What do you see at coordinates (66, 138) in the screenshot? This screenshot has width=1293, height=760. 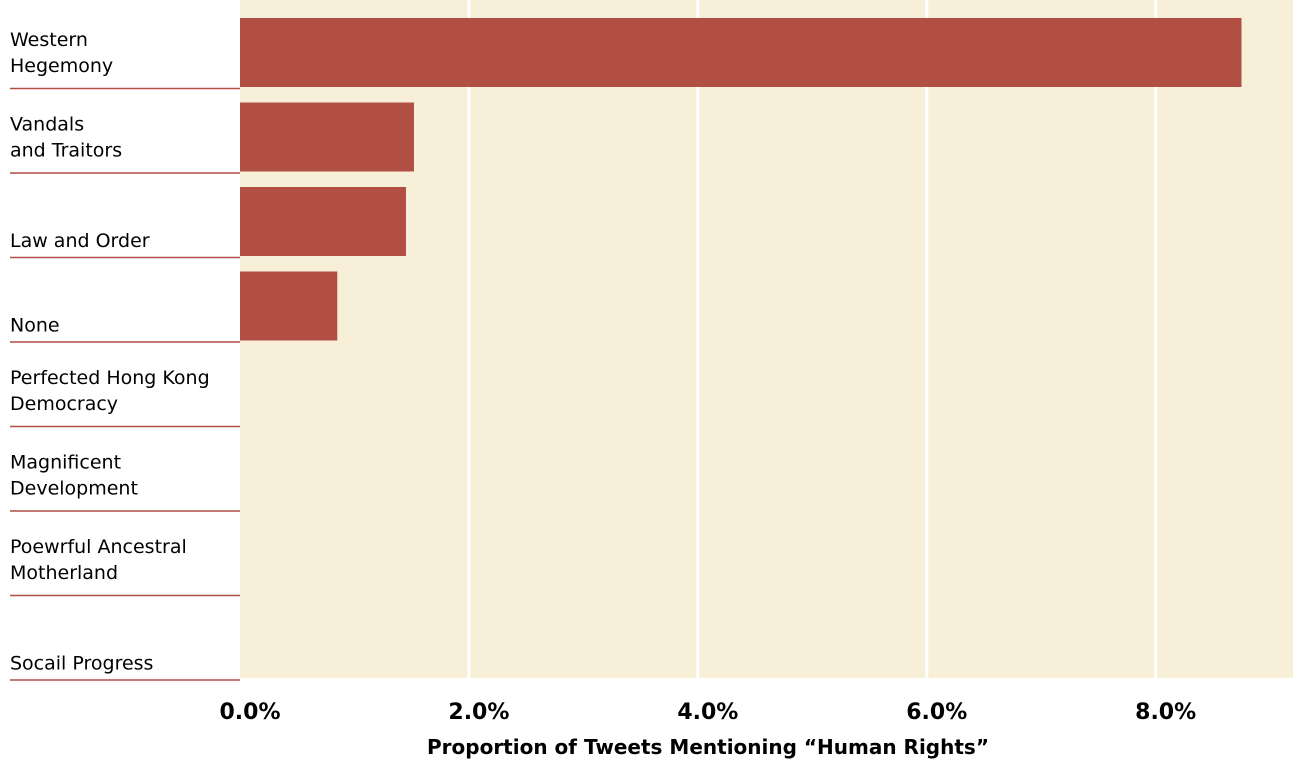 I see `category-label: Vandals and Traitors` at bounding box center [66, 138].